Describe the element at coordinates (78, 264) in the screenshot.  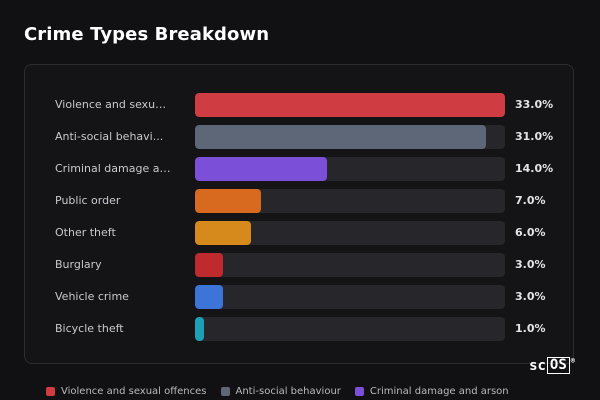
I see `bar-category-label: Burglary` at that location.